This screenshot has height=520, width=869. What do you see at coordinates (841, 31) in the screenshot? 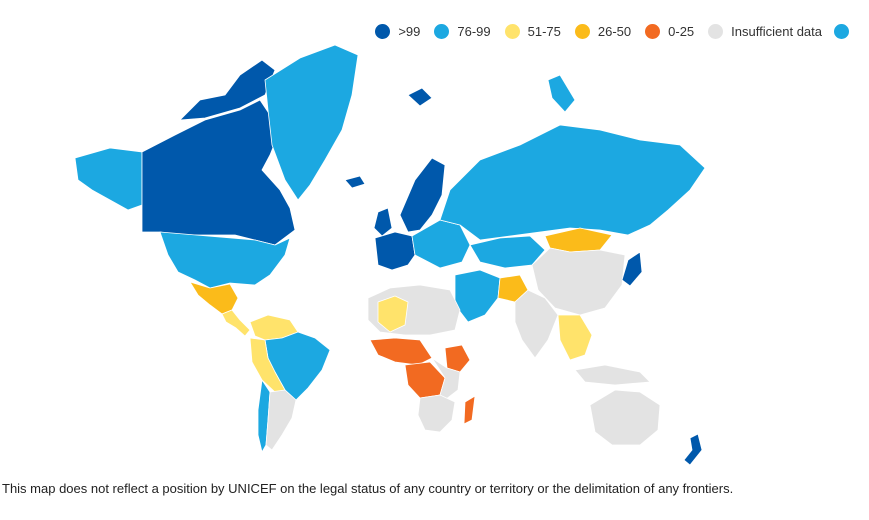
I see `legend-extra-swatch` at bounding box center [841, 31].